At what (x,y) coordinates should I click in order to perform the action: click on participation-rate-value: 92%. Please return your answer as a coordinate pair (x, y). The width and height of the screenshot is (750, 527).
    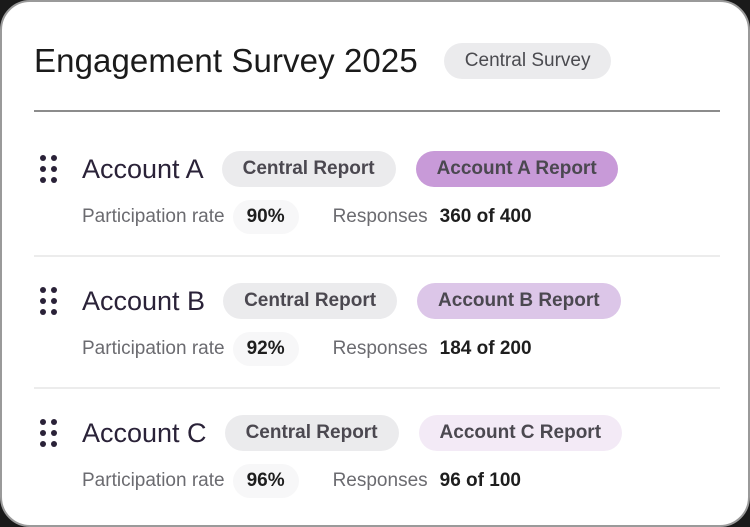
    Looking at the image, I should click on (265, 349).